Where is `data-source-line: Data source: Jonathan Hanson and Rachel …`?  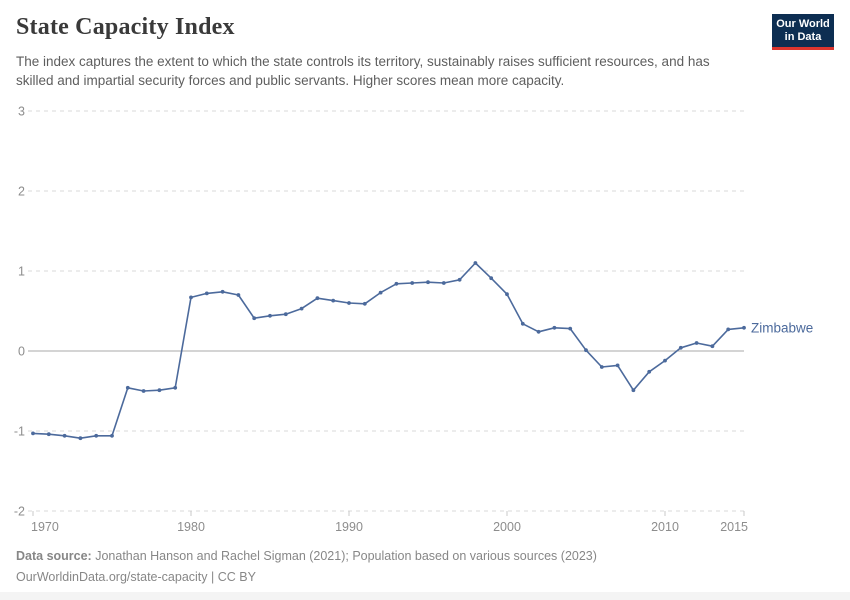
data-source-line: Data source: Jonathan Hanson and Rachel … is located at coordinates (416, 556).